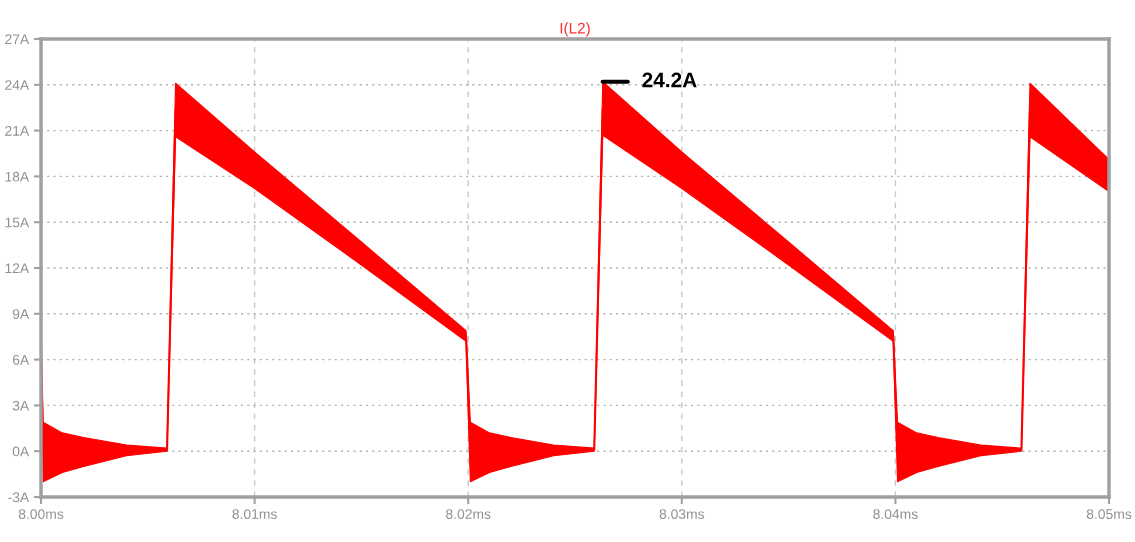 This screenshot has width=1135, height=542. Describe the element at coordinates (19, 497) in the screenshot. I see `y-tick-label: -3A` at that location.